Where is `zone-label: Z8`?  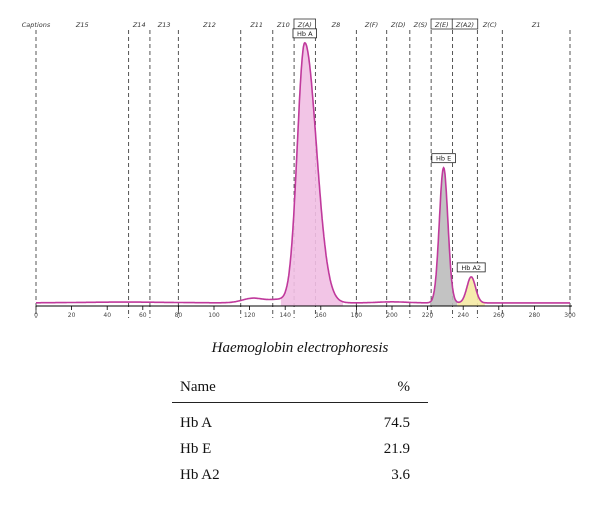
zone-label: Z8 is located at coordinates (336, 25).